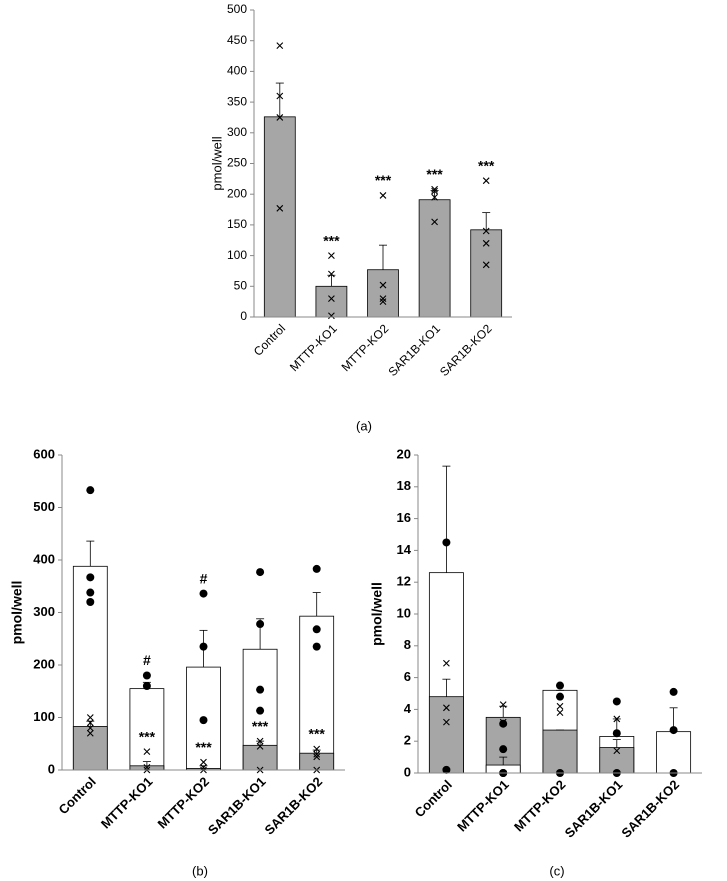  I want to click on y-tick-label: 14, so click(404, 549).